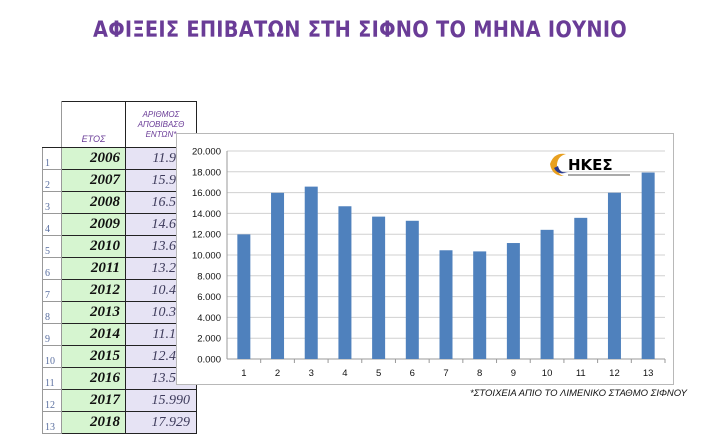 This screenshot has height=434, width=720. I want to click on table-row: 8 2013 10.346, so click(119, 312).